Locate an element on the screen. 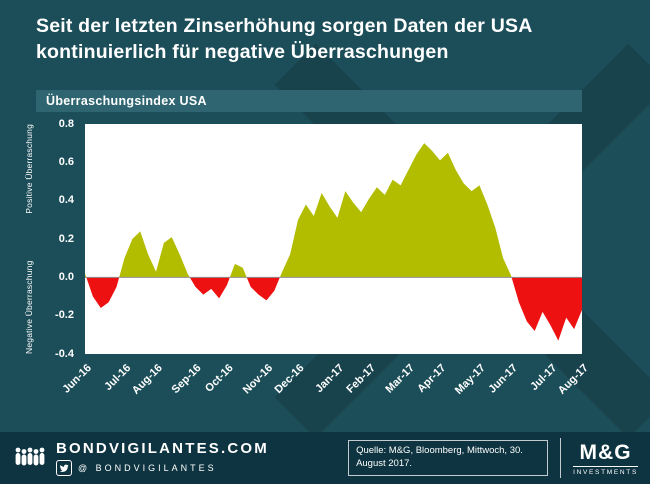 The image size is (650, 484). y-tick-label: -0.2 is located at coordinates (64, 315).